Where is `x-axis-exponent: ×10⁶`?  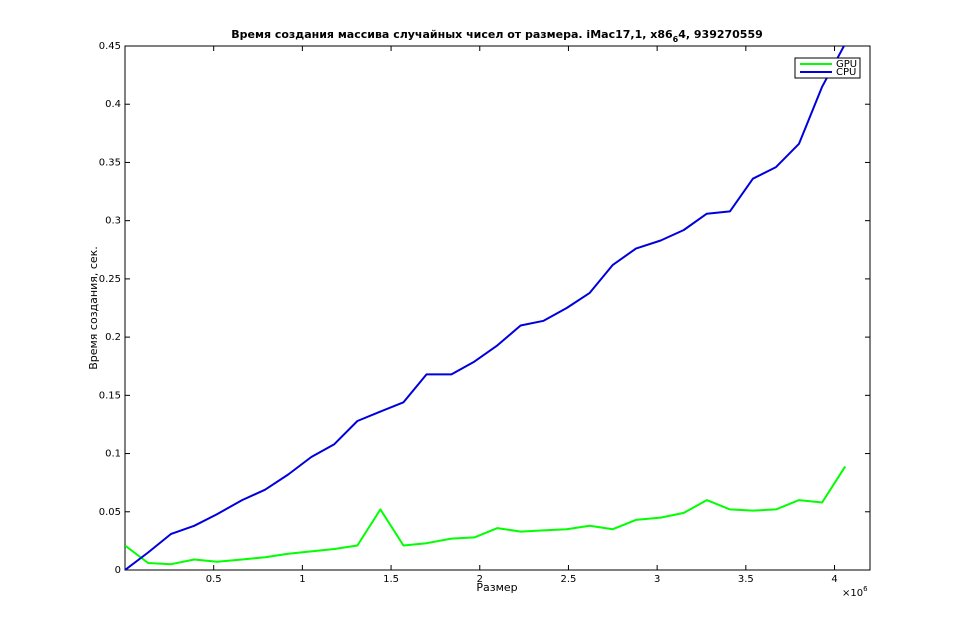
x-axis-exponent: ×10⁶ is located at coordinates (855, 592).